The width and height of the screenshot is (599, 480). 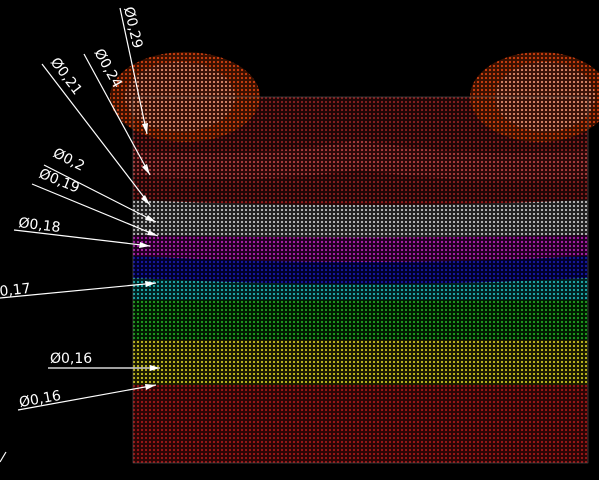 I want to click on dimension-label: Ø0,24, so click(x=108, y=68).